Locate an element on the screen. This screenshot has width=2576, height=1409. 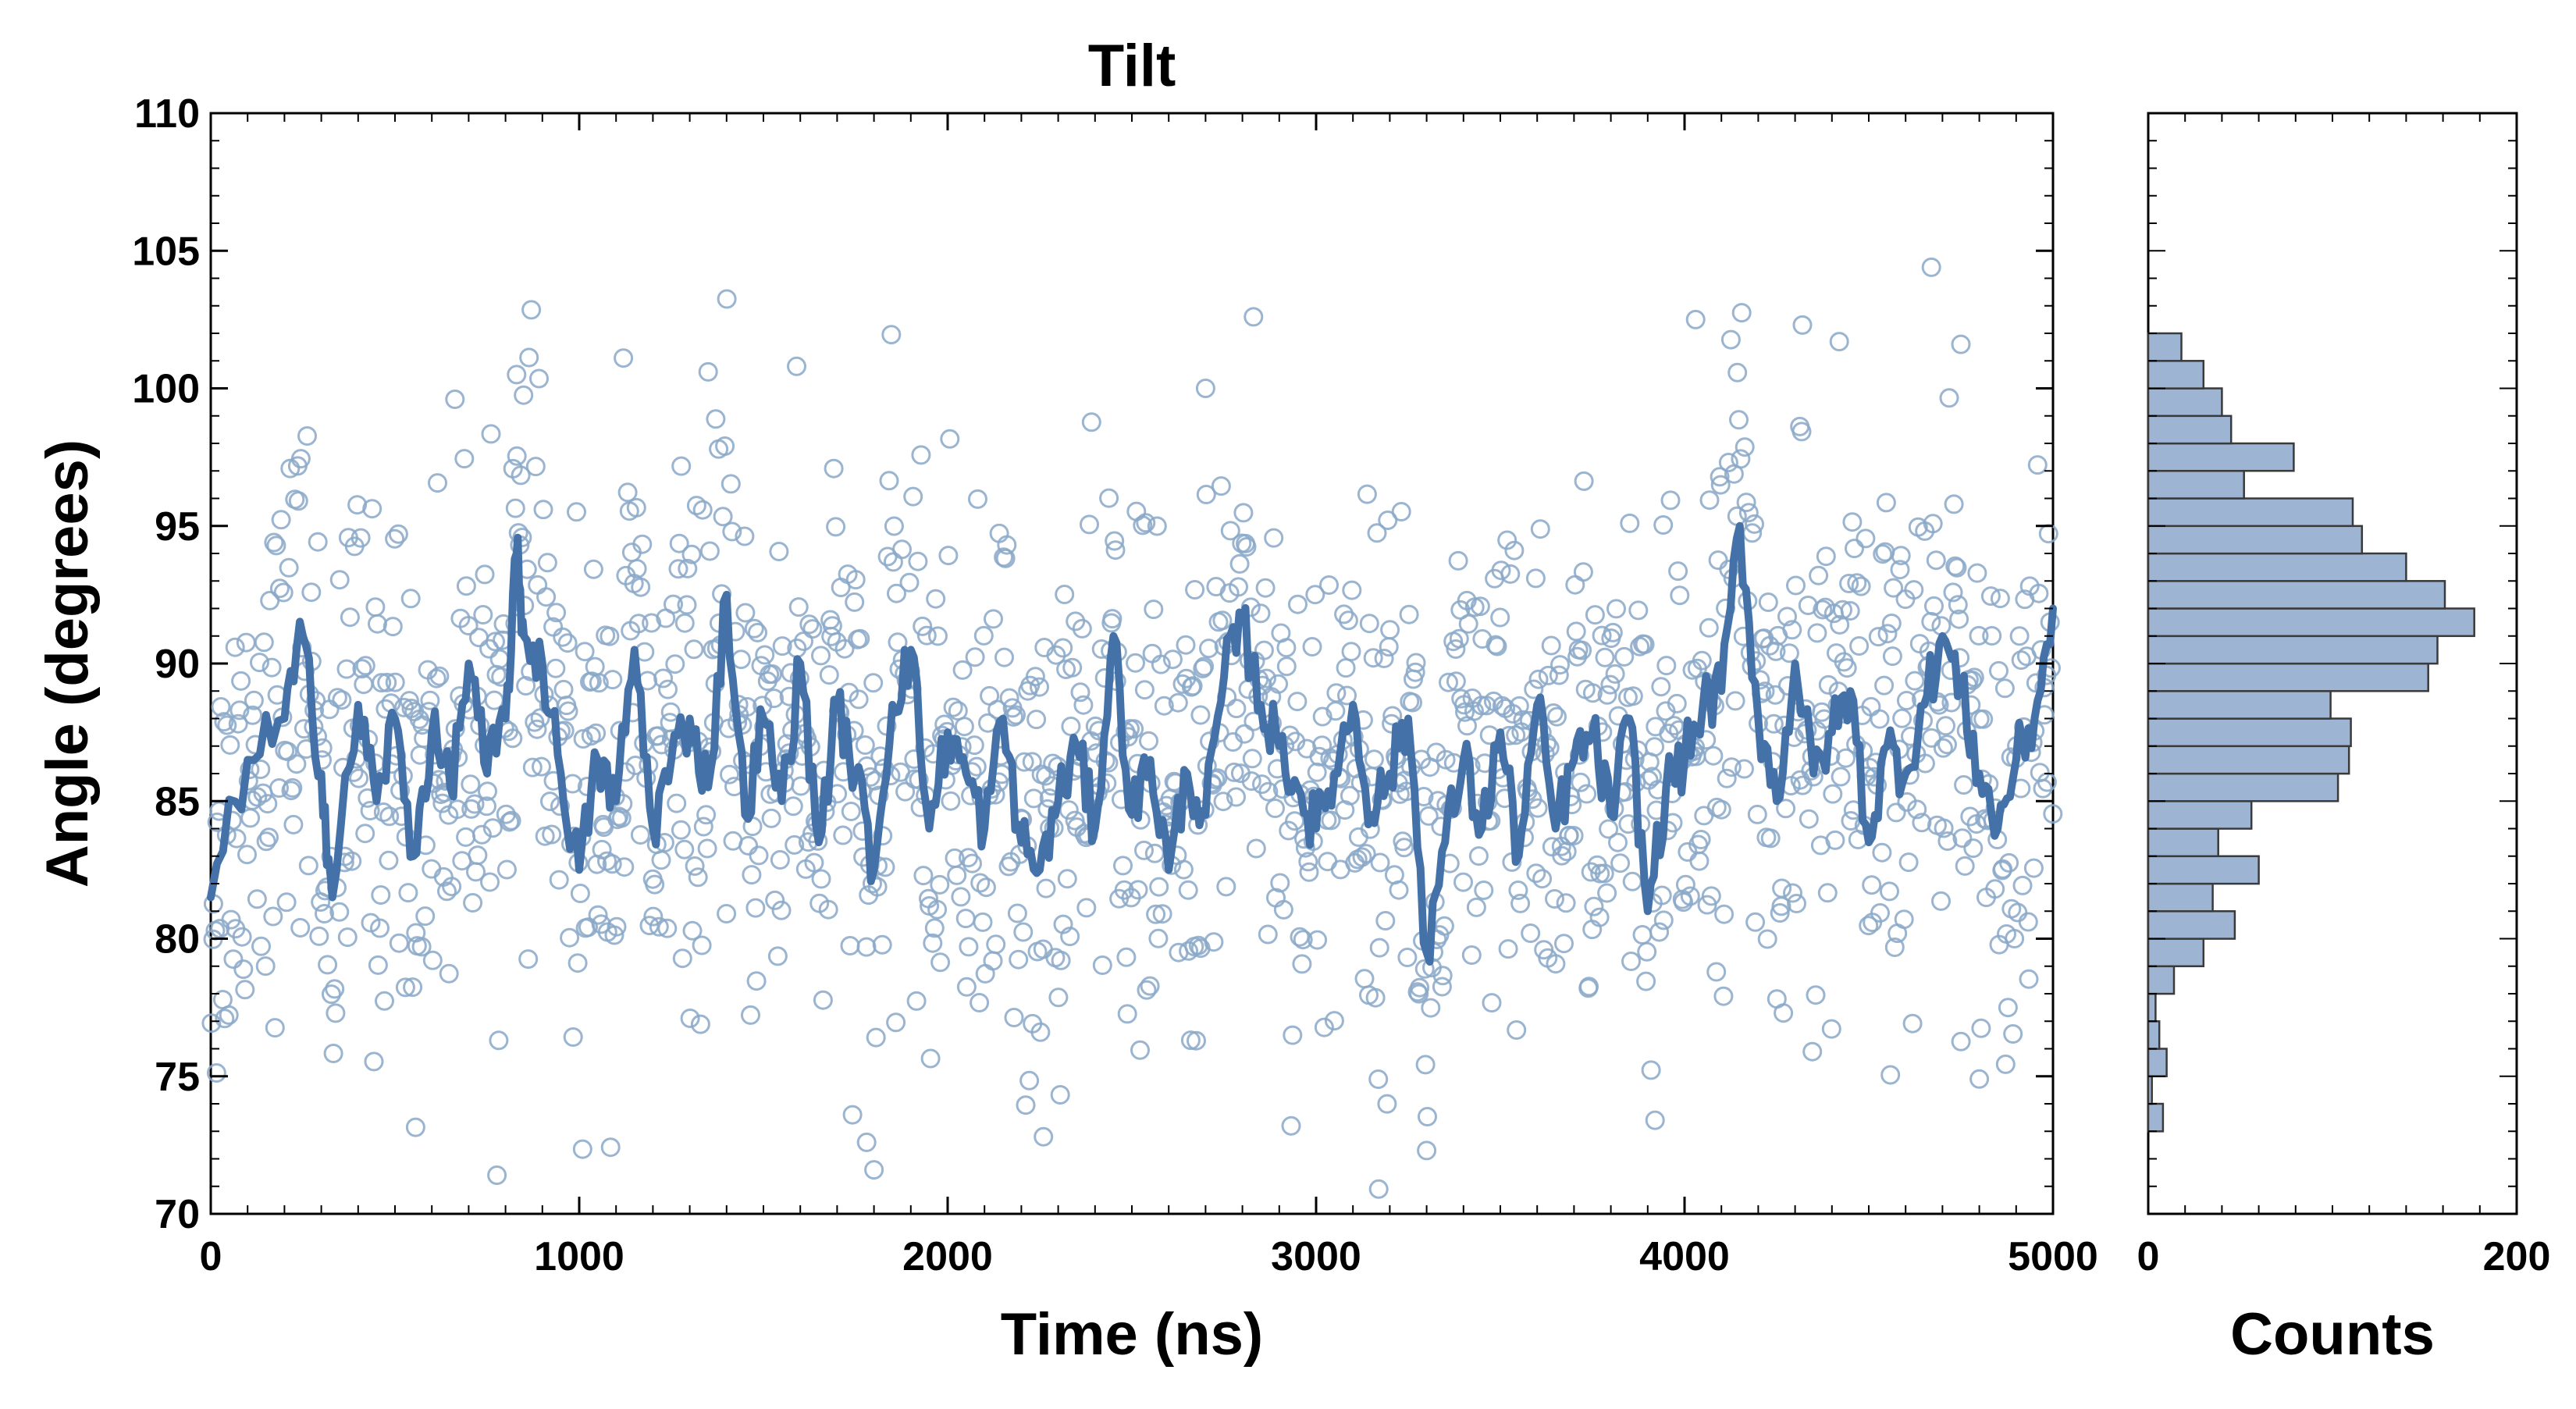
histogram-bar is located at coordinates (2165, 347).